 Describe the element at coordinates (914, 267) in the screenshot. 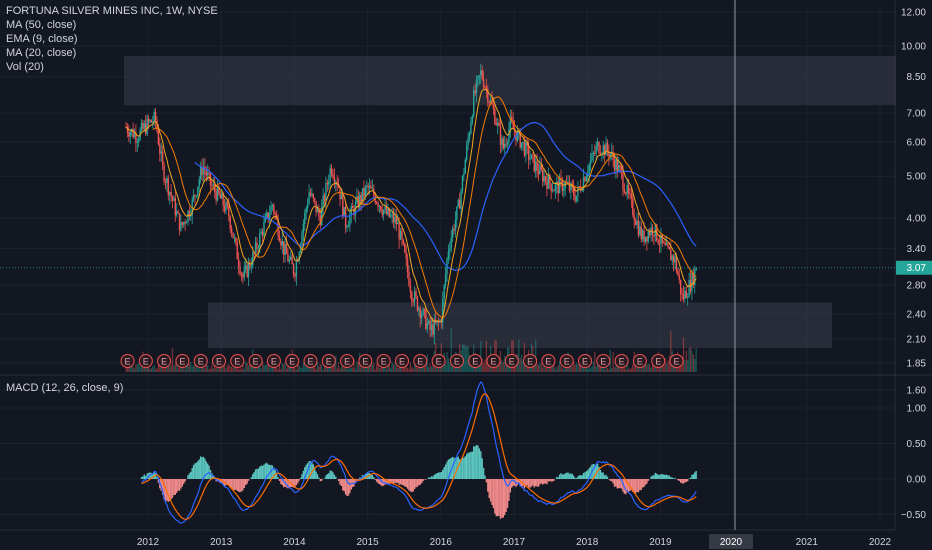

I see `last-price-tag` at that location.